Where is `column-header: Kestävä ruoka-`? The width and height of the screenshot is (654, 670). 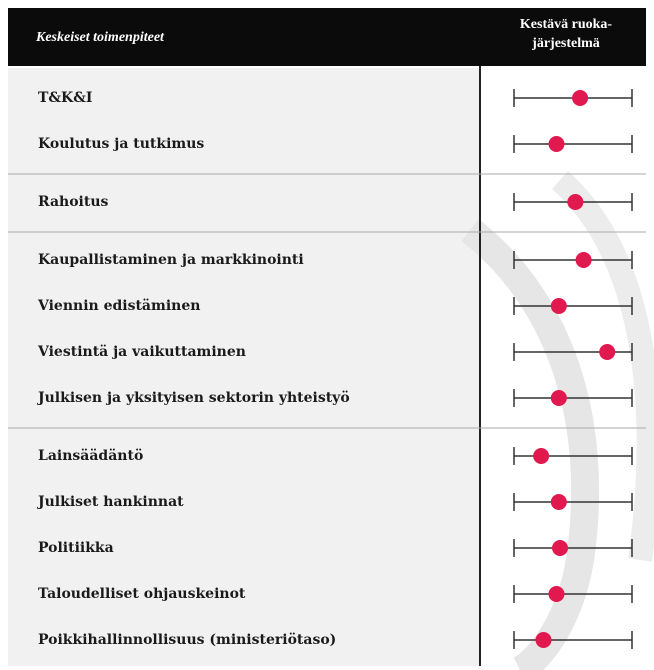 column-header: Kestävä ruoka- is located at coordinates (566, 24).